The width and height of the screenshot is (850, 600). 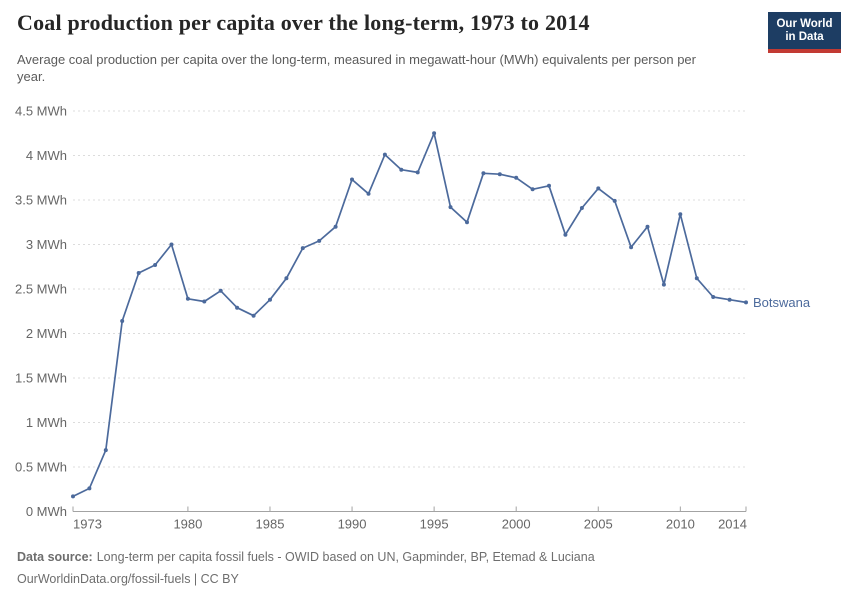 What do you see at coordinates (598, 524) in the screenshot?
I see `x-axis-tick-label: 2005` at bounding box center [598, 524].